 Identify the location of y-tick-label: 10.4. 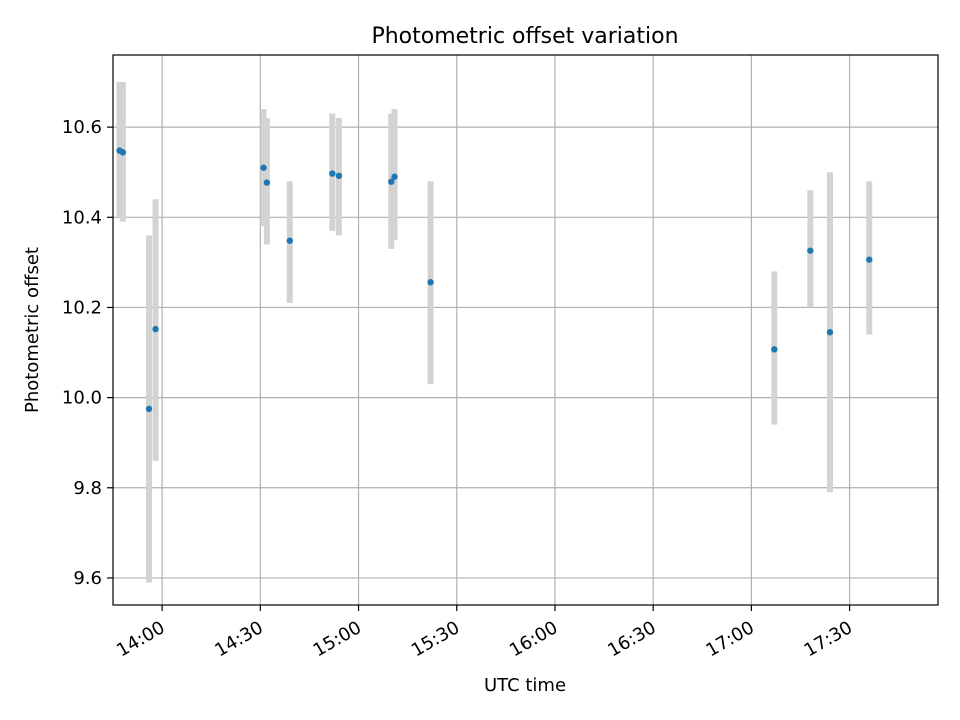
(82, 217).